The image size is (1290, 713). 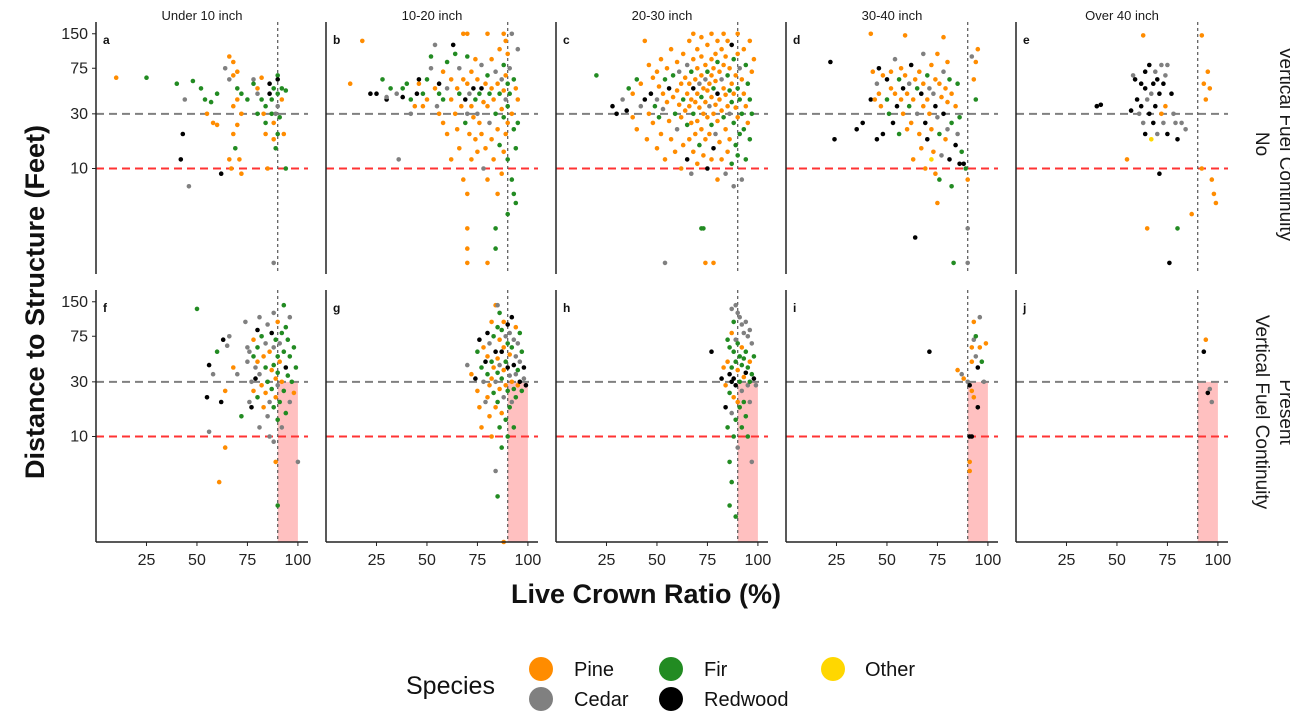 What do you see at coordinates (1122, 15) in the screenshot?
I see `column-strip-label: Over 40 inch` at bounding box center [1122, 15].